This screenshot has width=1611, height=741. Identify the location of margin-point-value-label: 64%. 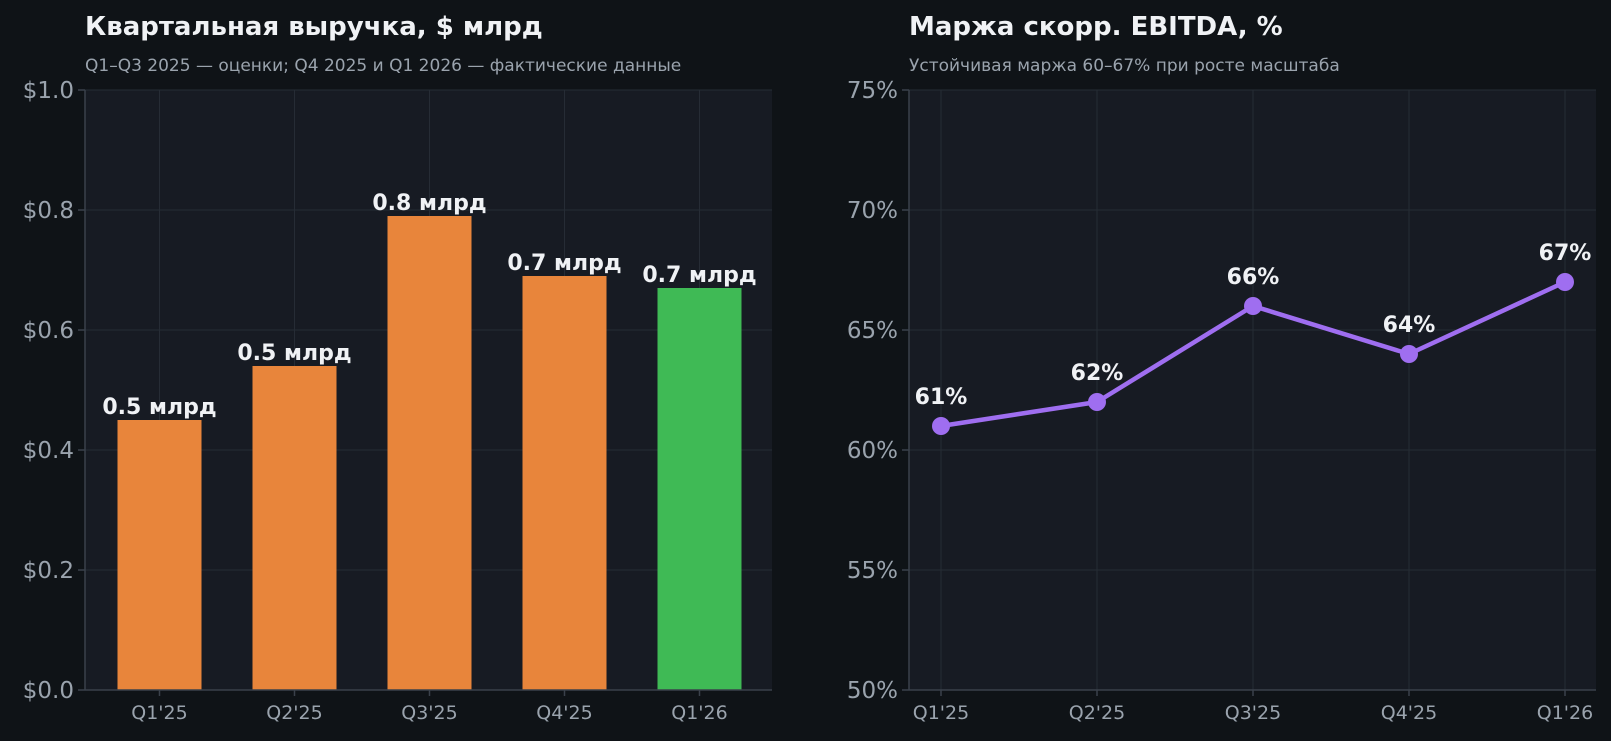
(1409, 325).